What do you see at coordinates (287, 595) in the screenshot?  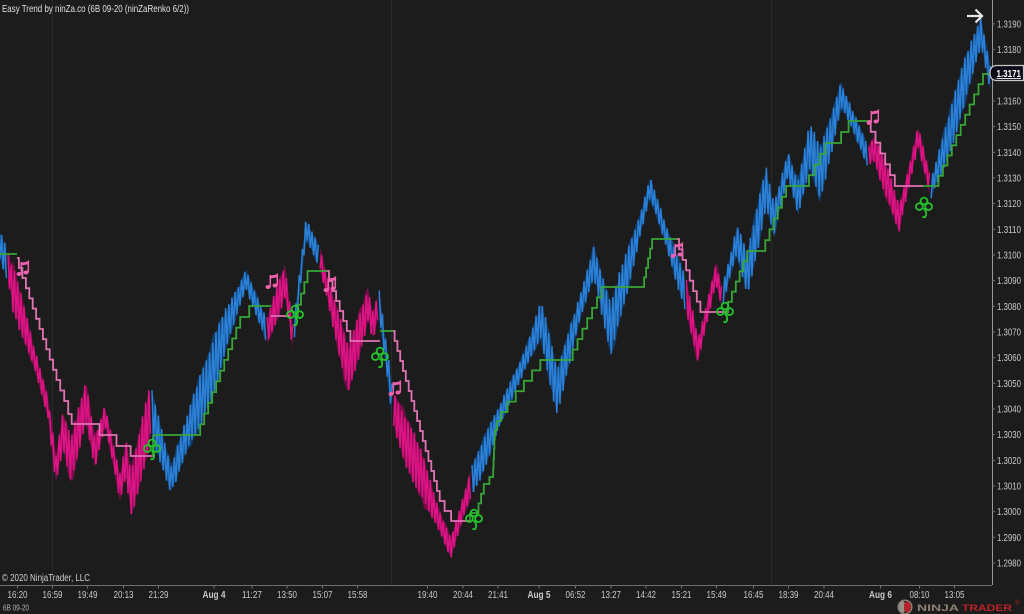 I see `svg-text: 13:50` at bounding box center [287, 595].